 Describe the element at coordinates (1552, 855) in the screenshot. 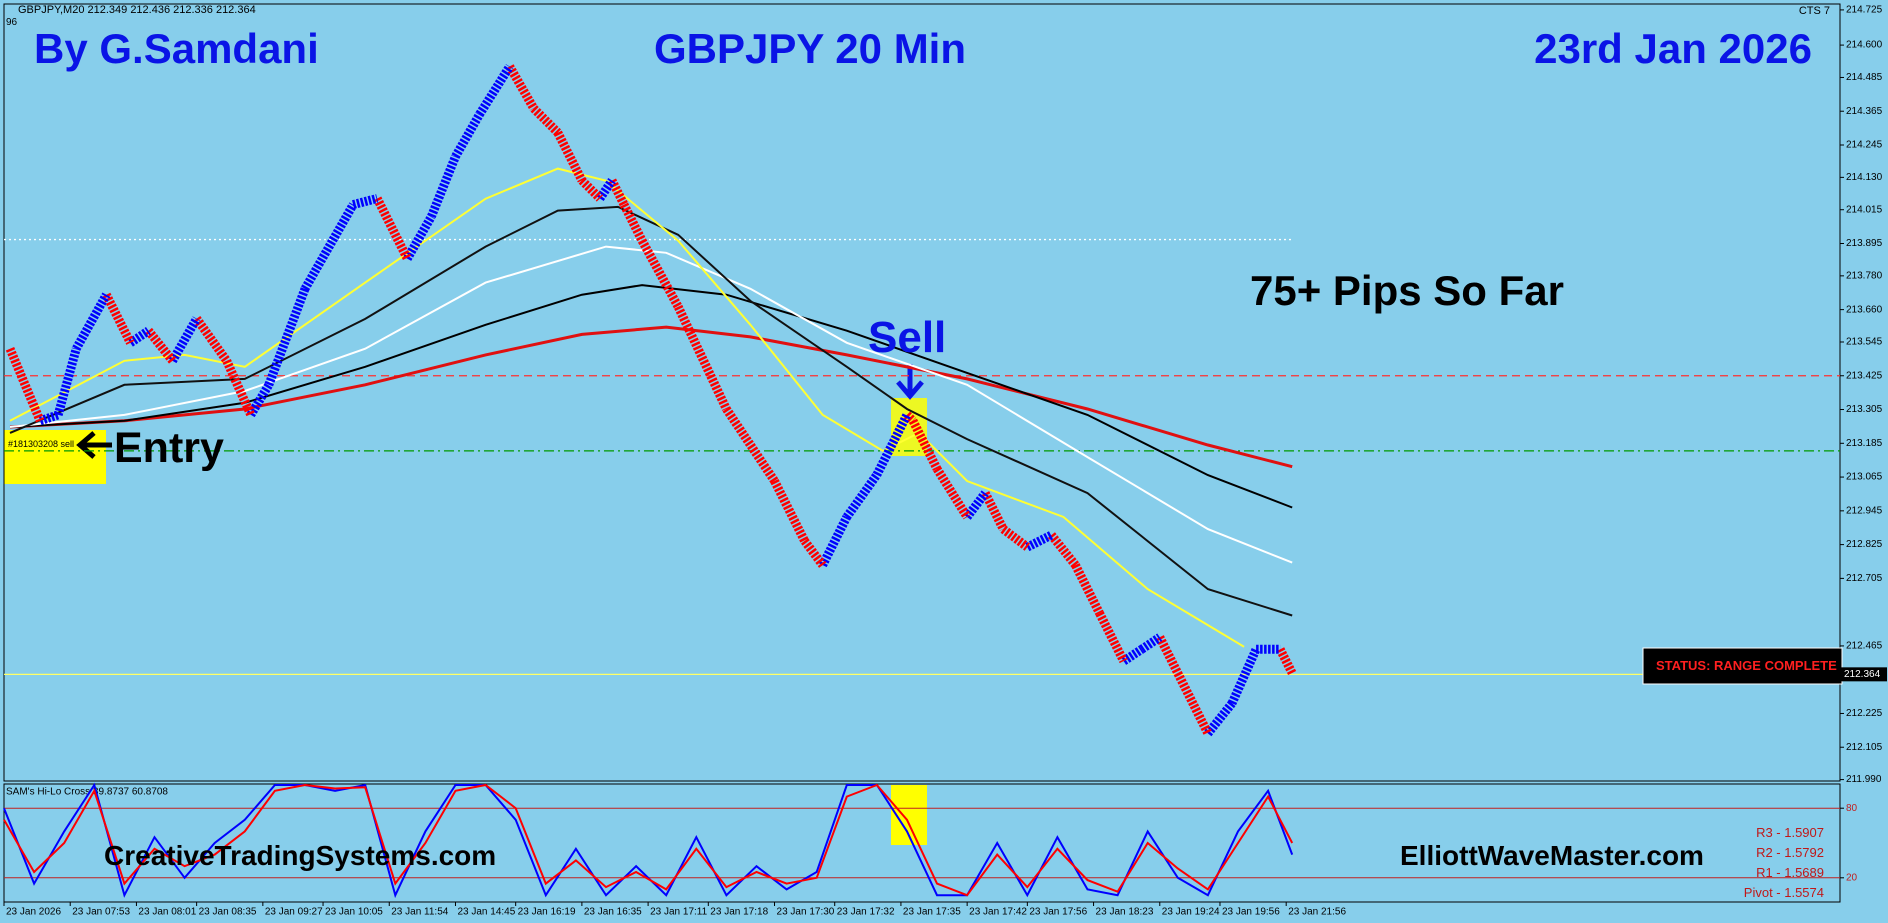

I see `site-right: ElliottWaveMaster.com` at that location.